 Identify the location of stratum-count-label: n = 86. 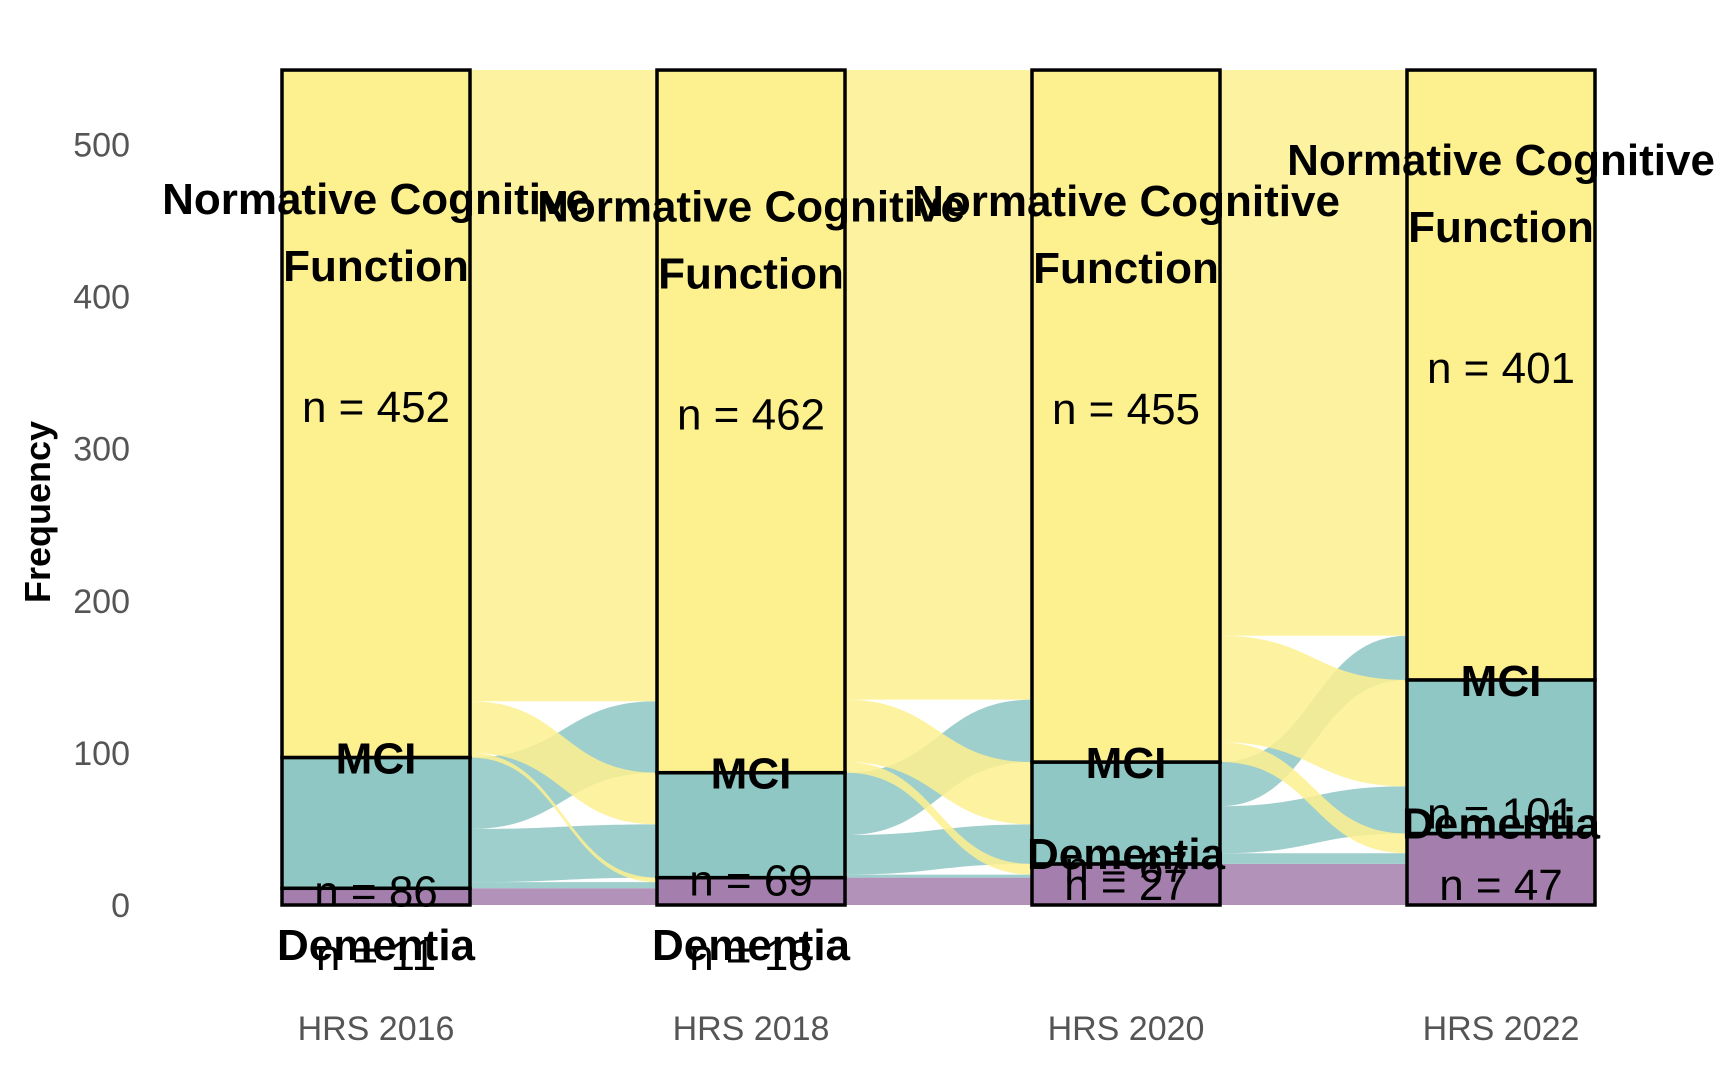
(376, 891).